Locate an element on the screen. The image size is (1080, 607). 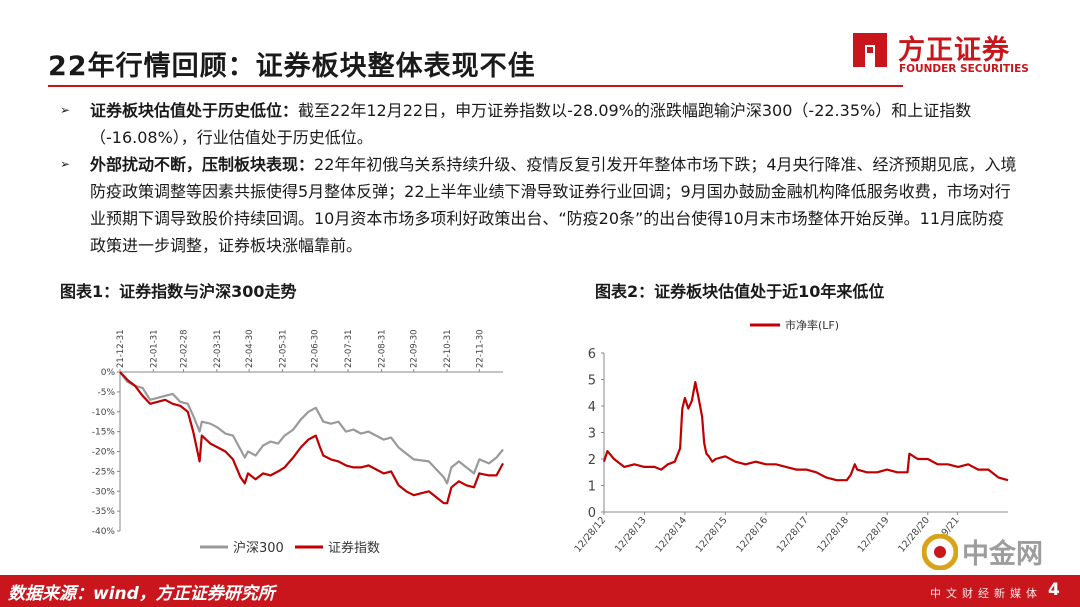
x-tick-label: 12/28/17 is located at coordinates (793, 535).